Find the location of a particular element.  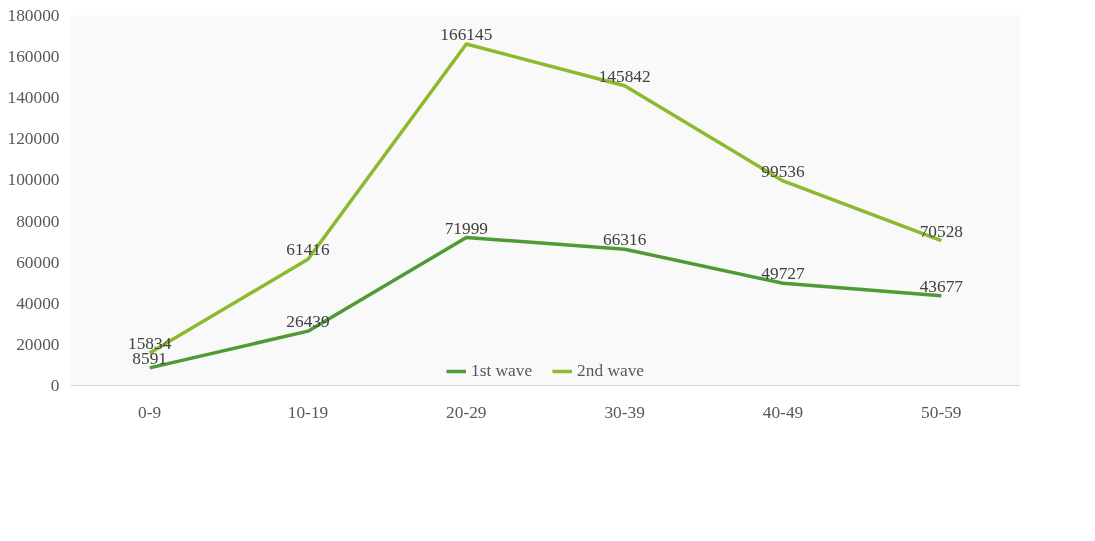

data-label: 166145 is located at coordinates (466, 34).